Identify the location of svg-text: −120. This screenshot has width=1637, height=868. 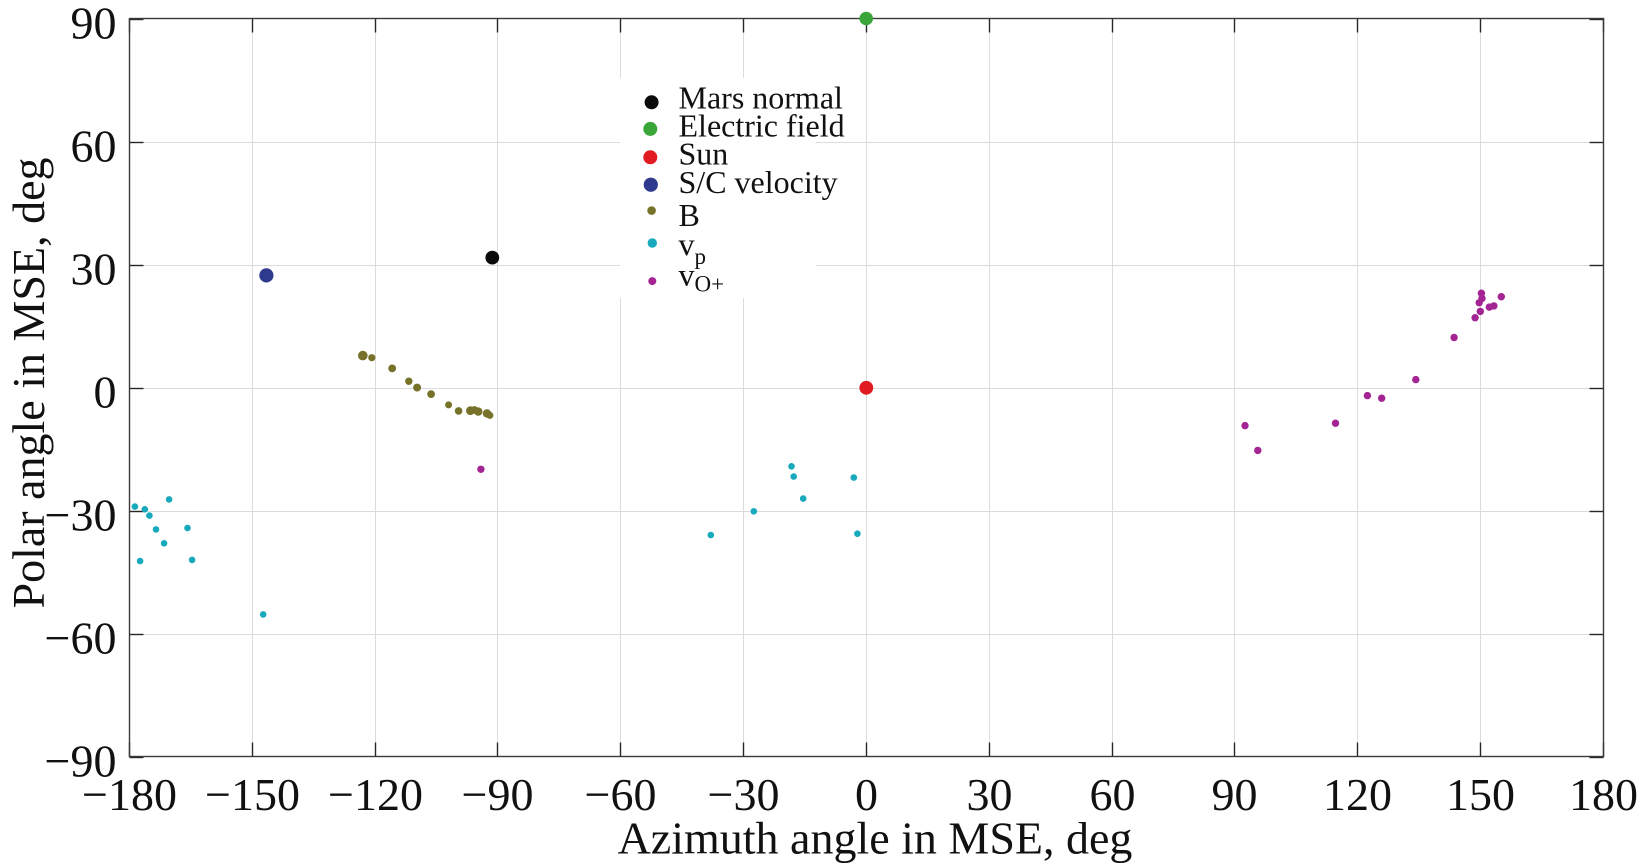
(375, 794).